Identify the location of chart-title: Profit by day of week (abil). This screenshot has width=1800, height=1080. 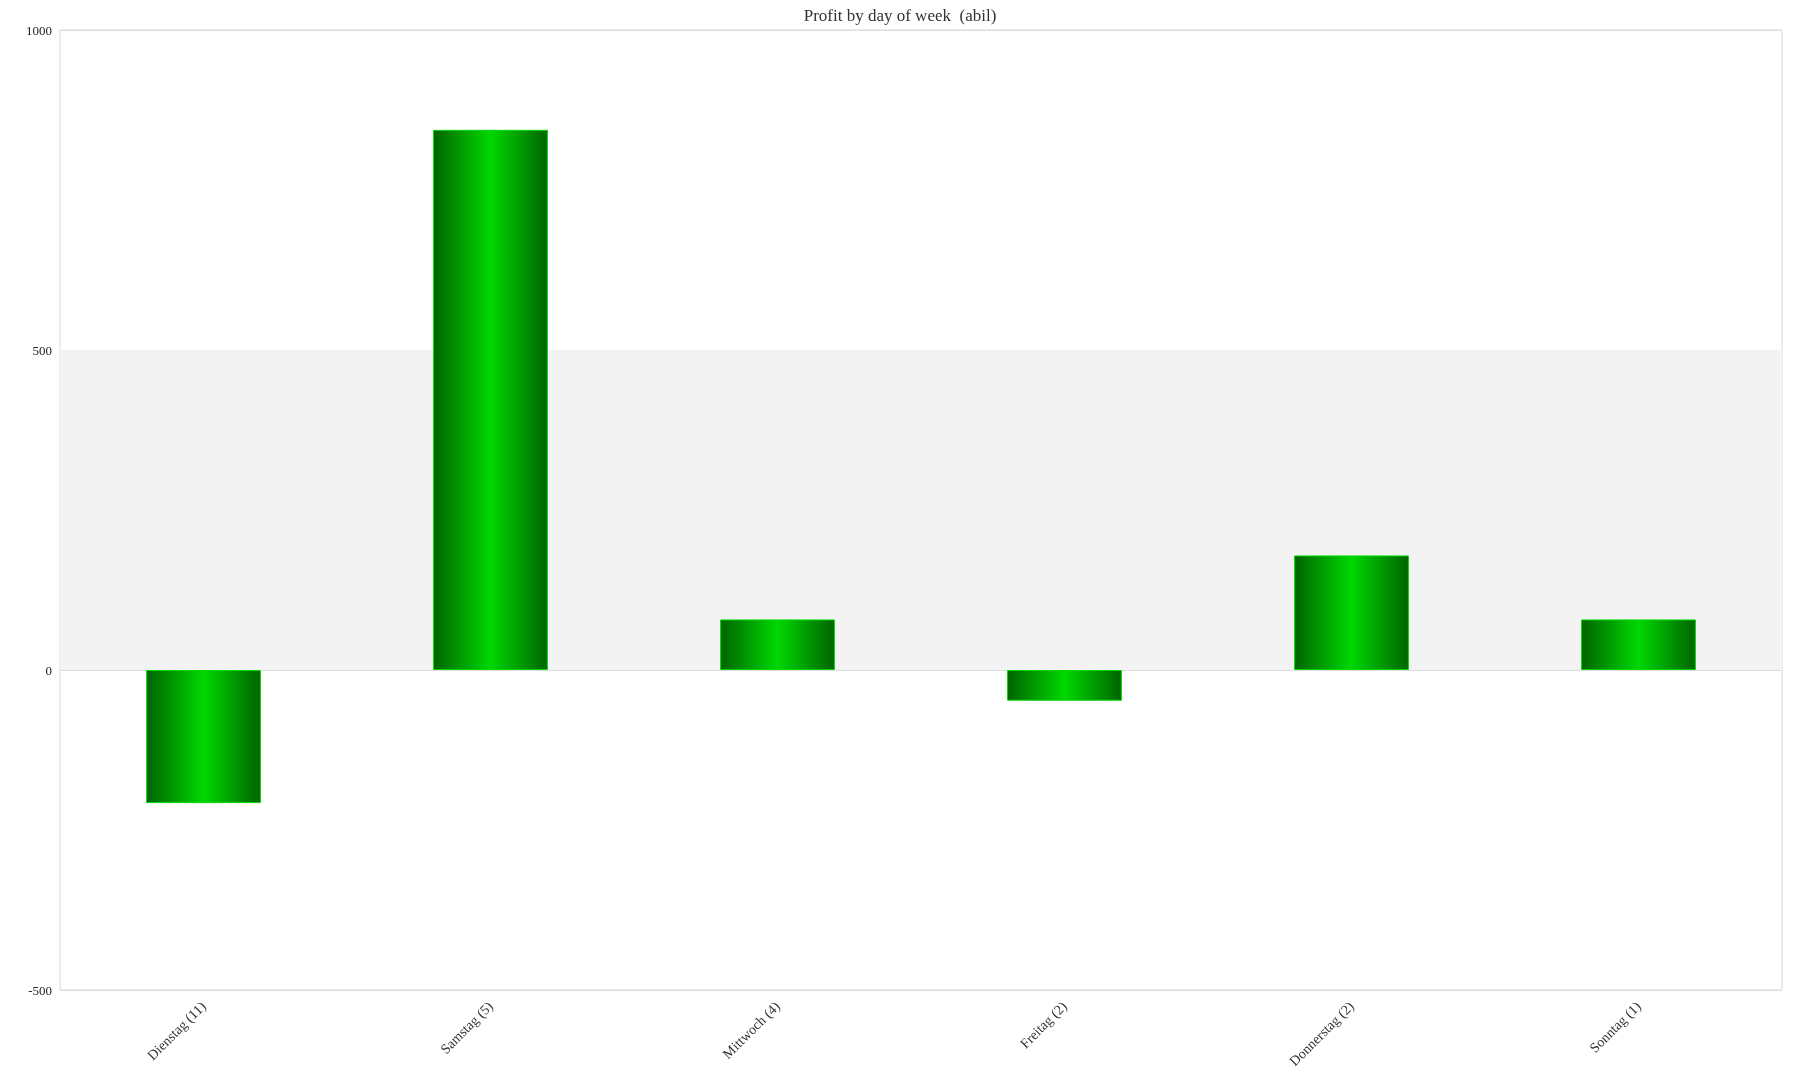
(900, 15).